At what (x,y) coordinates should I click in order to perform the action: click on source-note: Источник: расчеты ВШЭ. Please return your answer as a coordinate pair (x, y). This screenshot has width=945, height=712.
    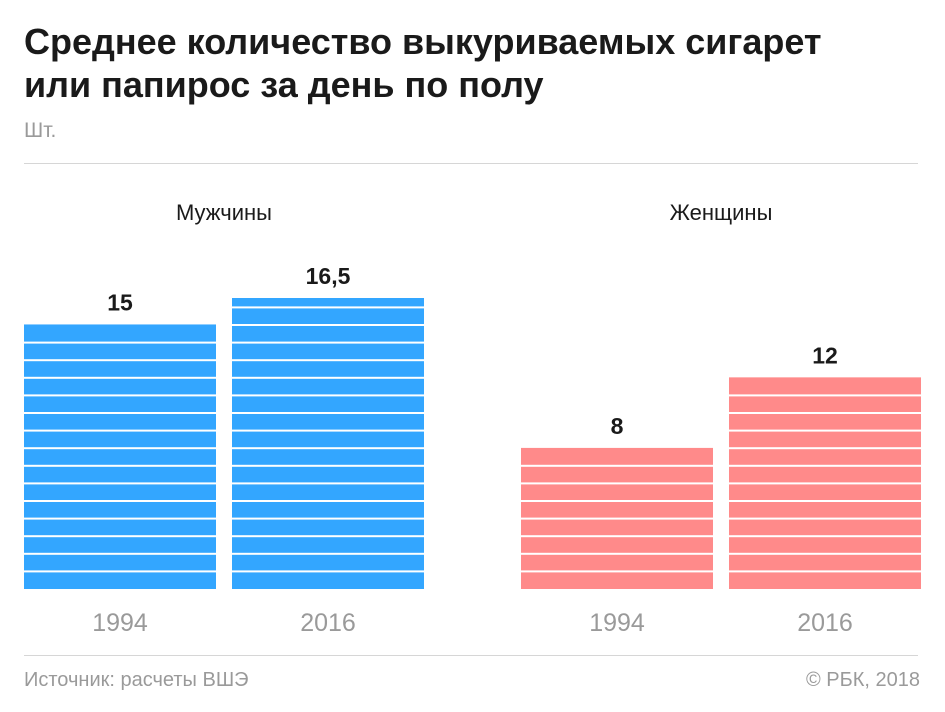
    Looking at the image, I should click on (136, 680).